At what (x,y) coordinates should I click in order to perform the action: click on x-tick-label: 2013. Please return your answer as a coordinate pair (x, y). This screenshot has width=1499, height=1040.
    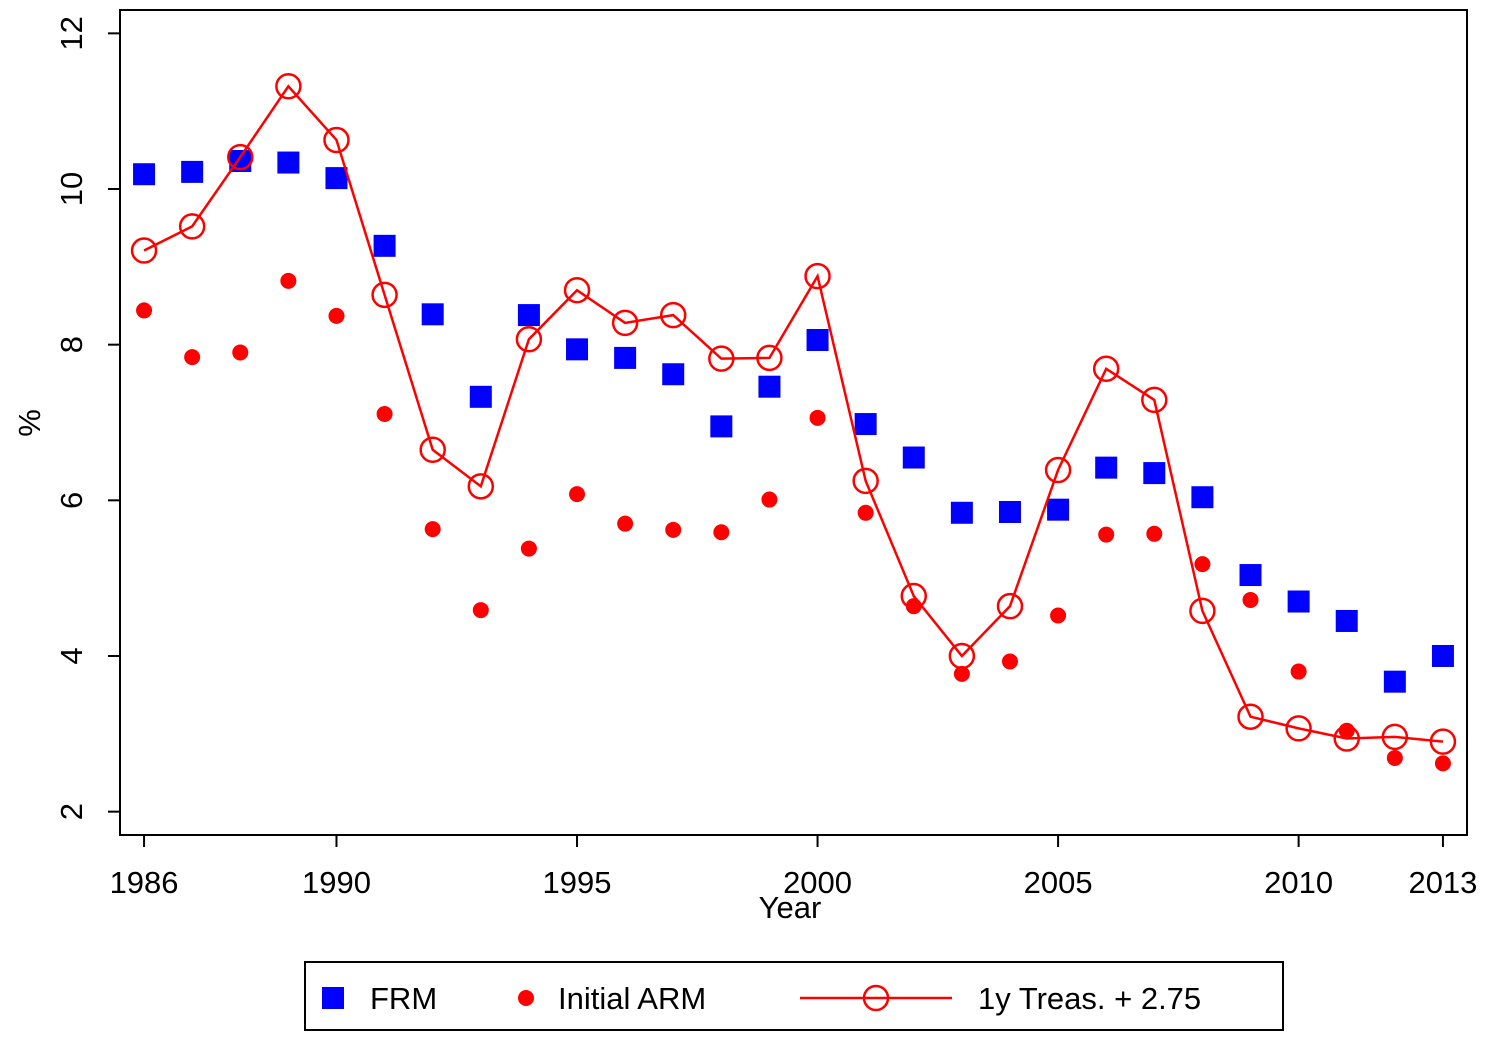
    Looking at the image, I should click on (1442, 882).